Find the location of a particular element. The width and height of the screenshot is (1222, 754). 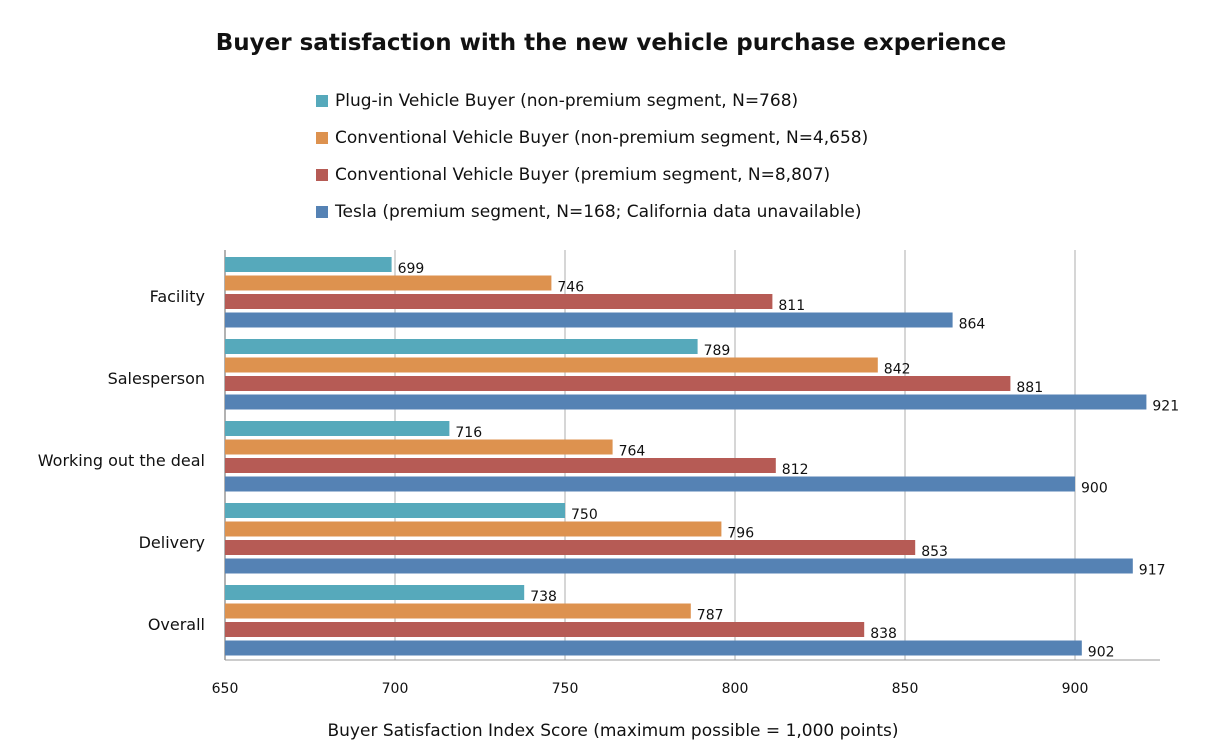

data-label: 853 is located at coordinates (934, 552).